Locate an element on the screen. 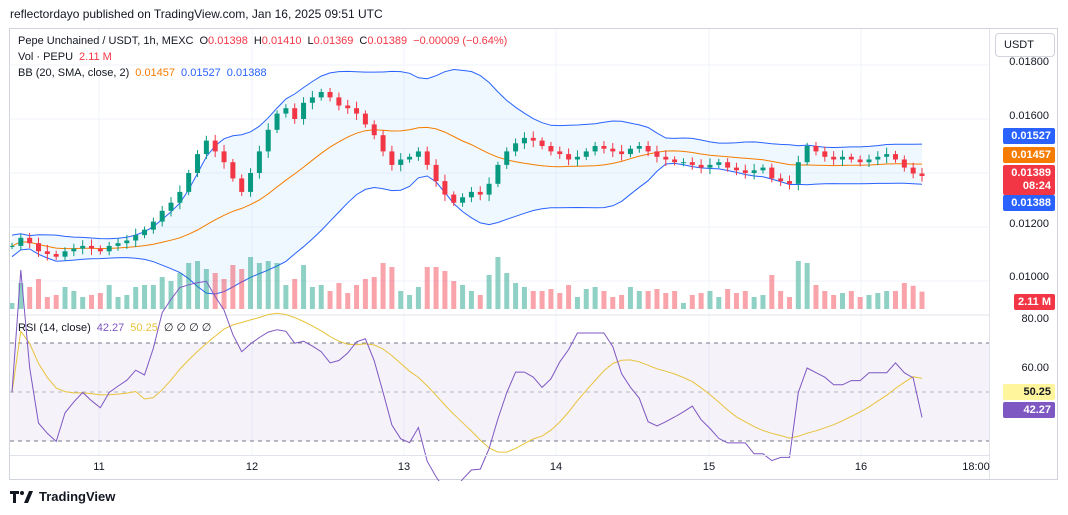 This screenshot has height=515, width=1068. legend-volume: Vol · PEPU 2.11 M is located at coordinates (65, 57).